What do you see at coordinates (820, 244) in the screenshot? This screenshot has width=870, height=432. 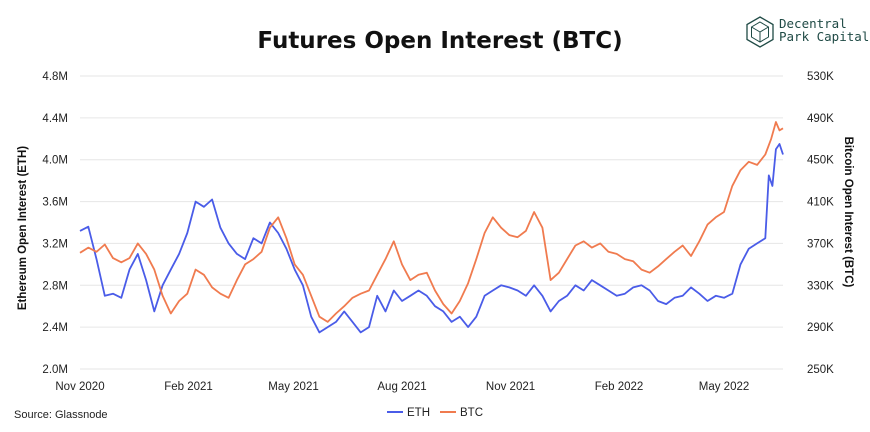 I see `y-right-tick-label: 370K` at bounding box center [820, 244].